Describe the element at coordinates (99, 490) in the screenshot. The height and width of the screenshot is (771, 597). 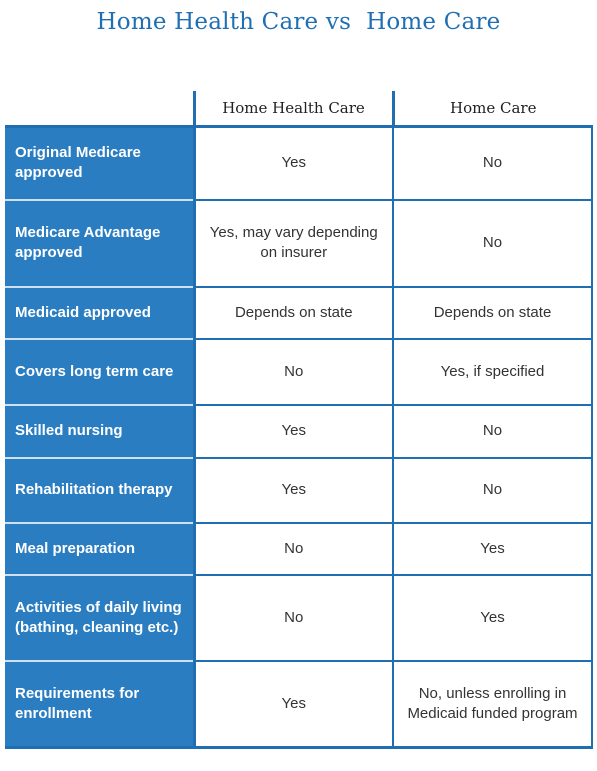
I see `row-label: Rehabilitation therapy` at that location.